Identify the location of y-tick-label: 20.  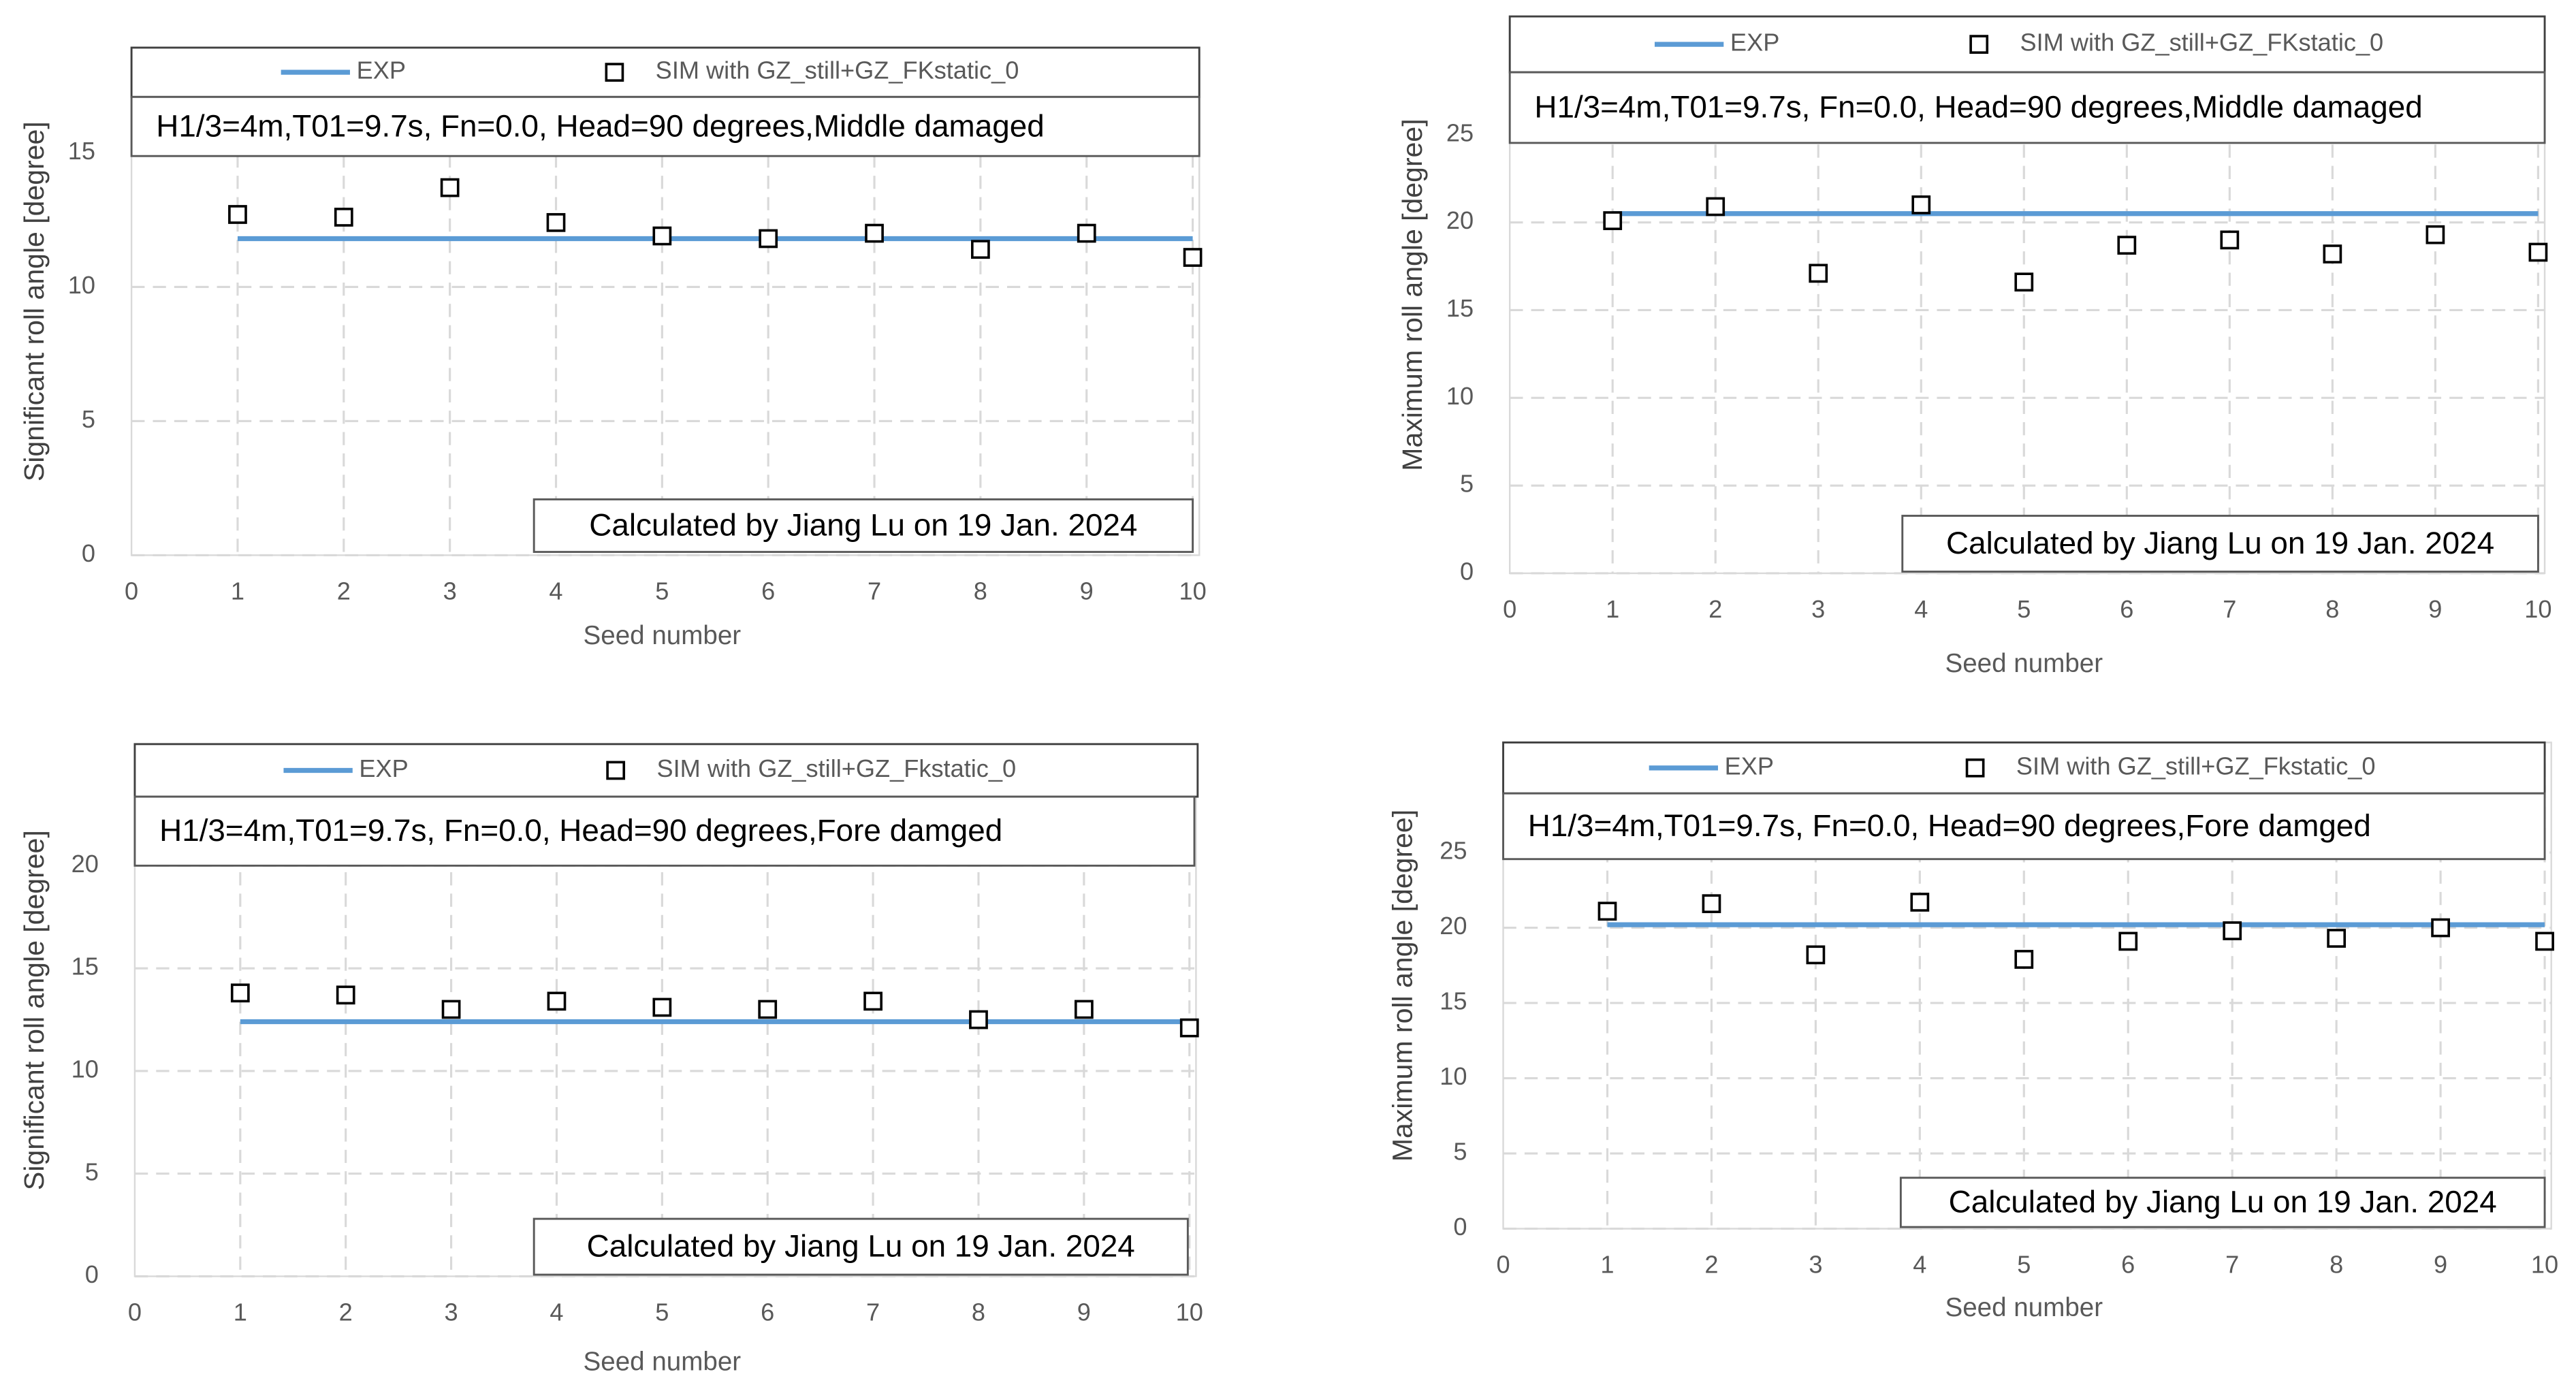
(1454, 926).